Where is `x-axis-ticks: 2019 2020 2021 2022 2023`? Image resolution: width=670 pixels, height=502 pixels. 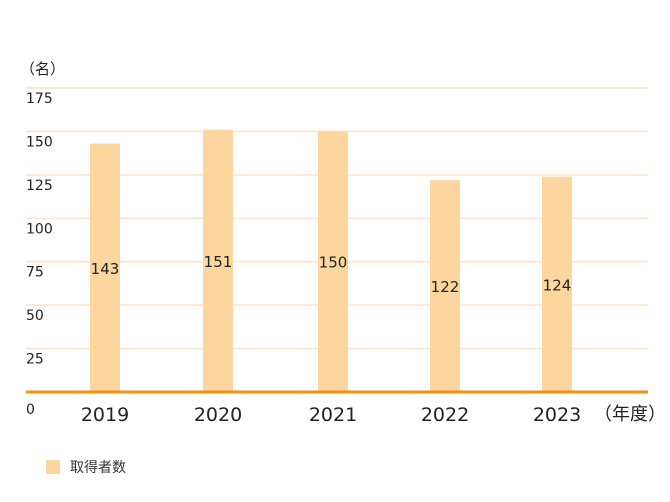 x-axis-ticks: 2019 2020 2021 2022 2023 is located at coordinates (331, 415).